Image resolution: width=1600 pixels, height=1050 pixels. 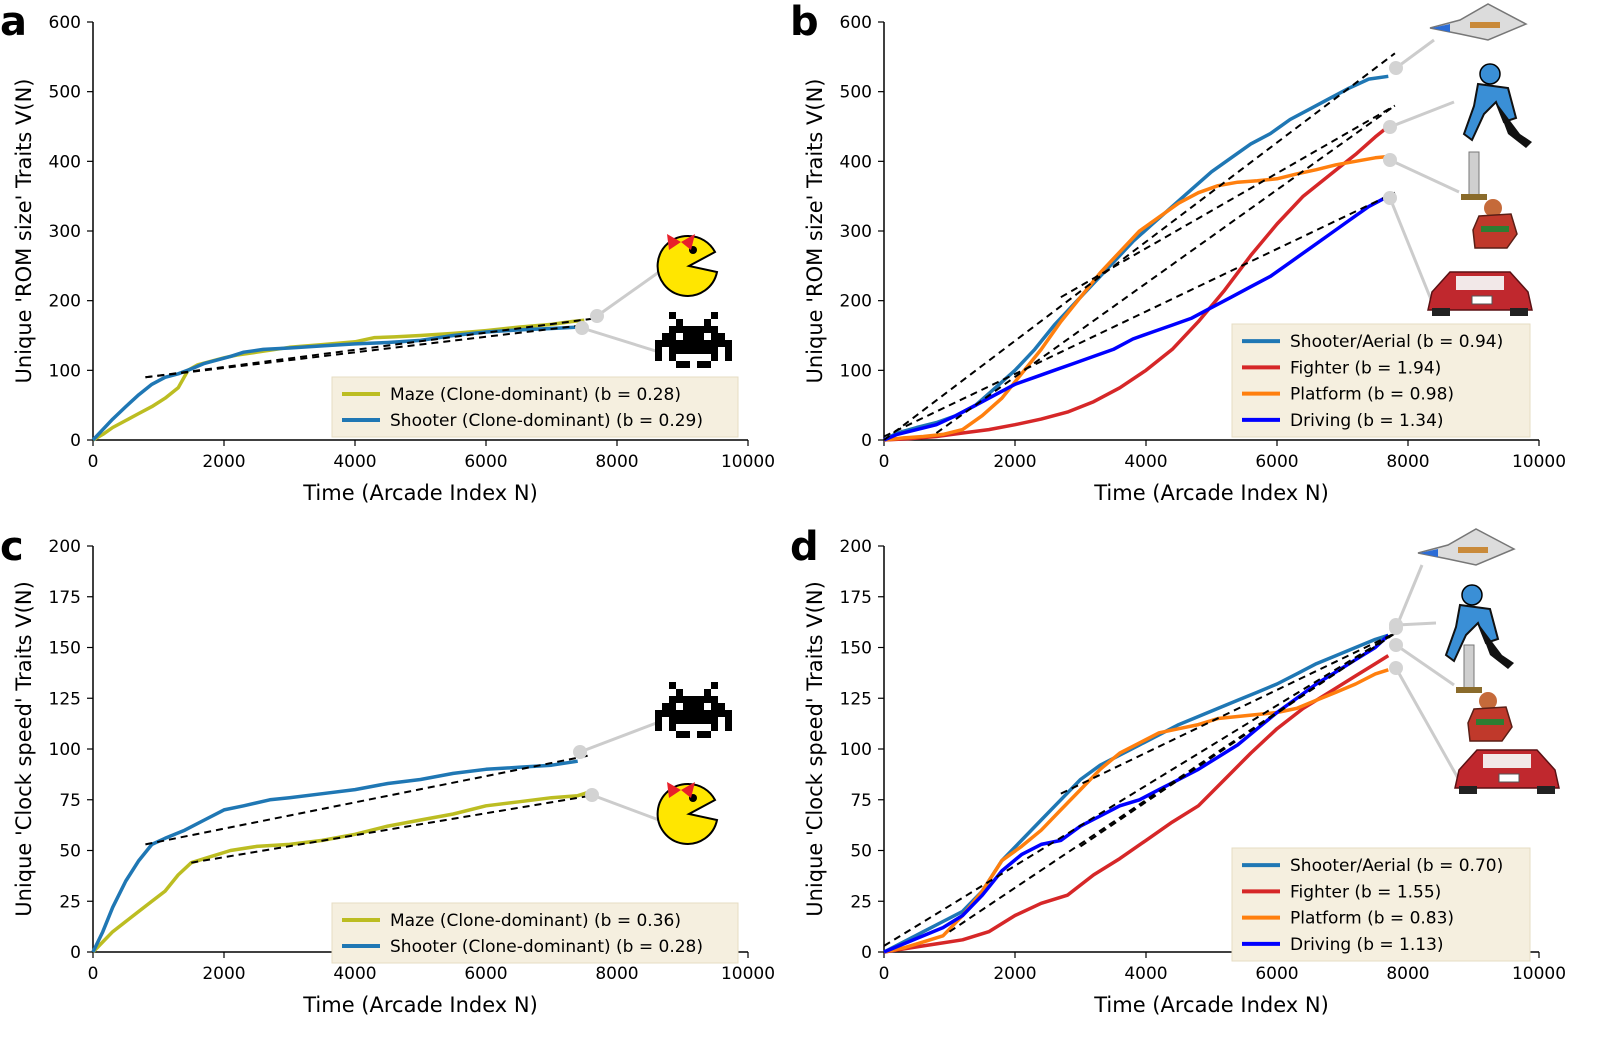 I want to click on legend-entry: Shooter/Aerial (b = 0.70), so click(x=1396, y=866).